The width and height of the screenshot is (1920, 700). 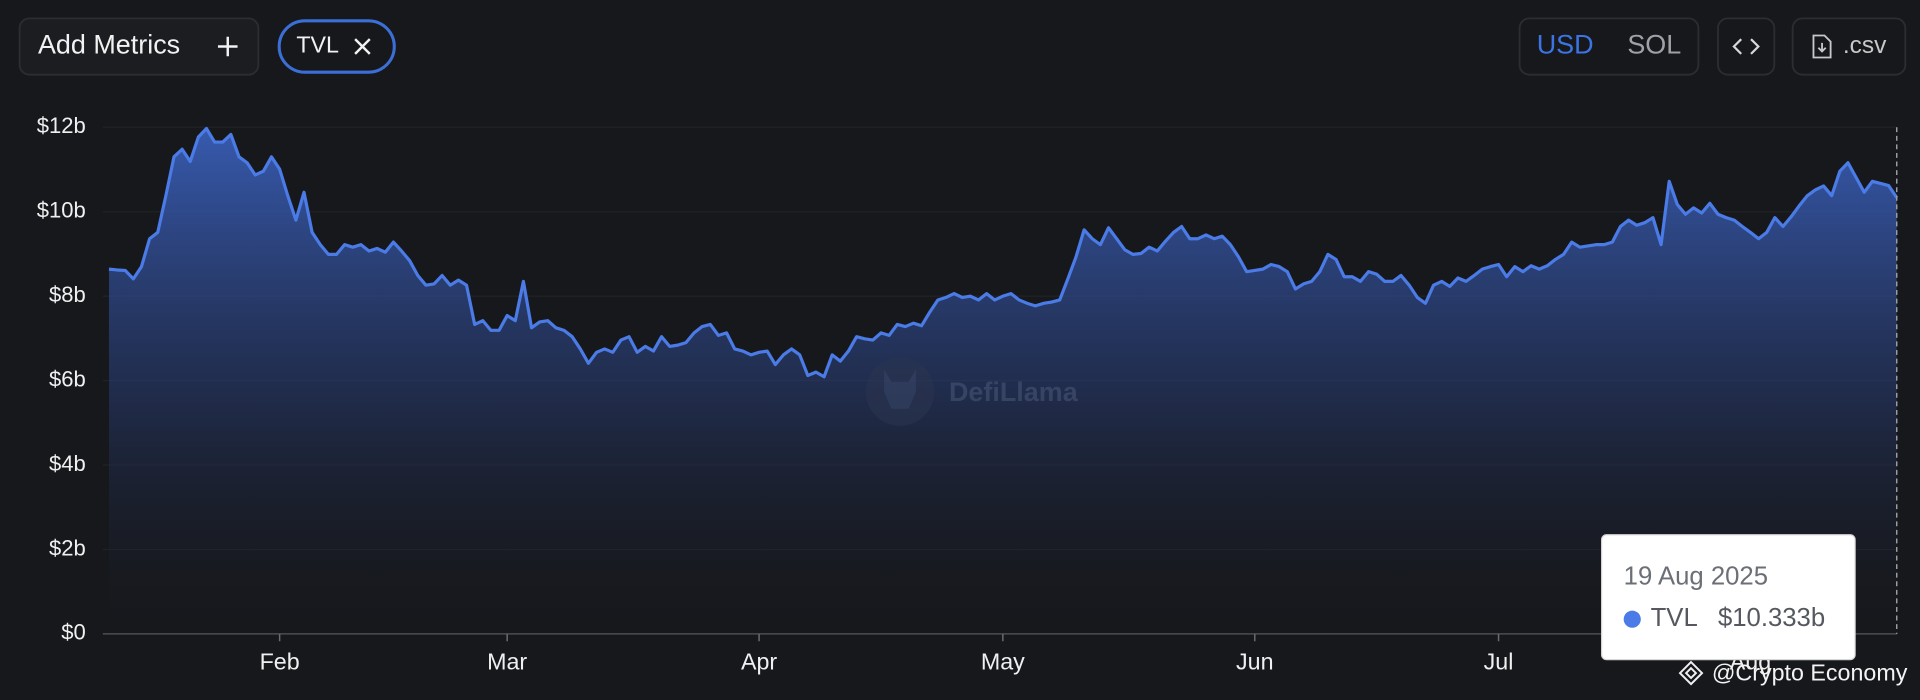 I want to click on tooltip-title: 19 Aug 2025, so click(x=1696, y=576).